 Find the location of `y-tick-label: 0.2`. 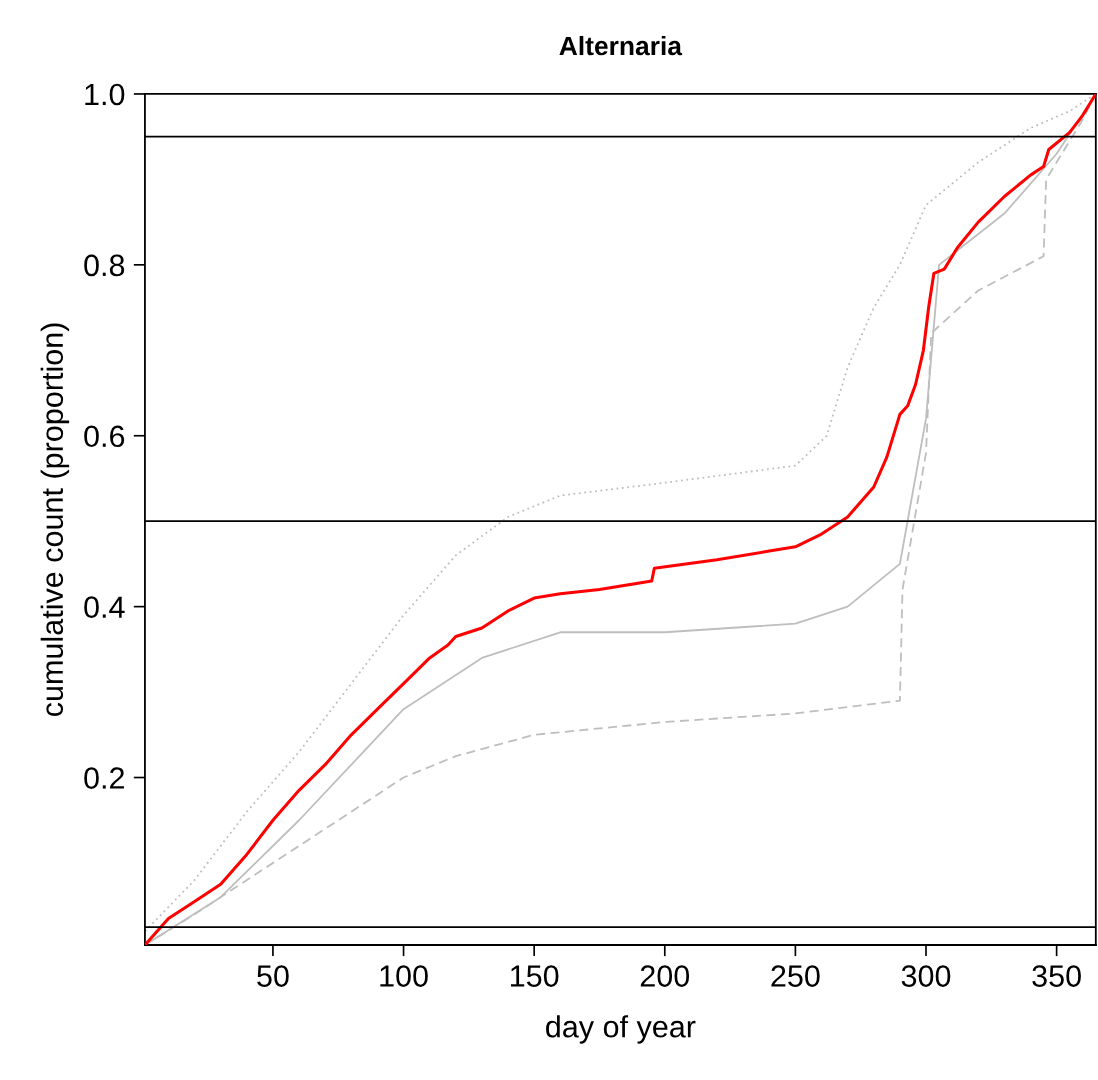

y-tick-label: 0.2 is located at coordinates (104, 778).